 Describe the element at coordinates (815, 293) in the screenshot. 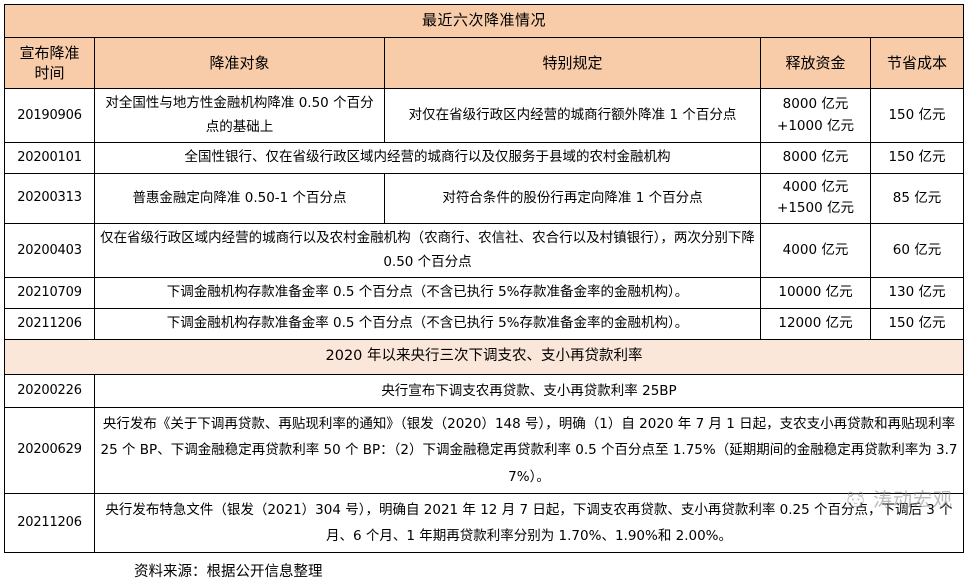

I see `row-release: 10000 亿元` at that location.